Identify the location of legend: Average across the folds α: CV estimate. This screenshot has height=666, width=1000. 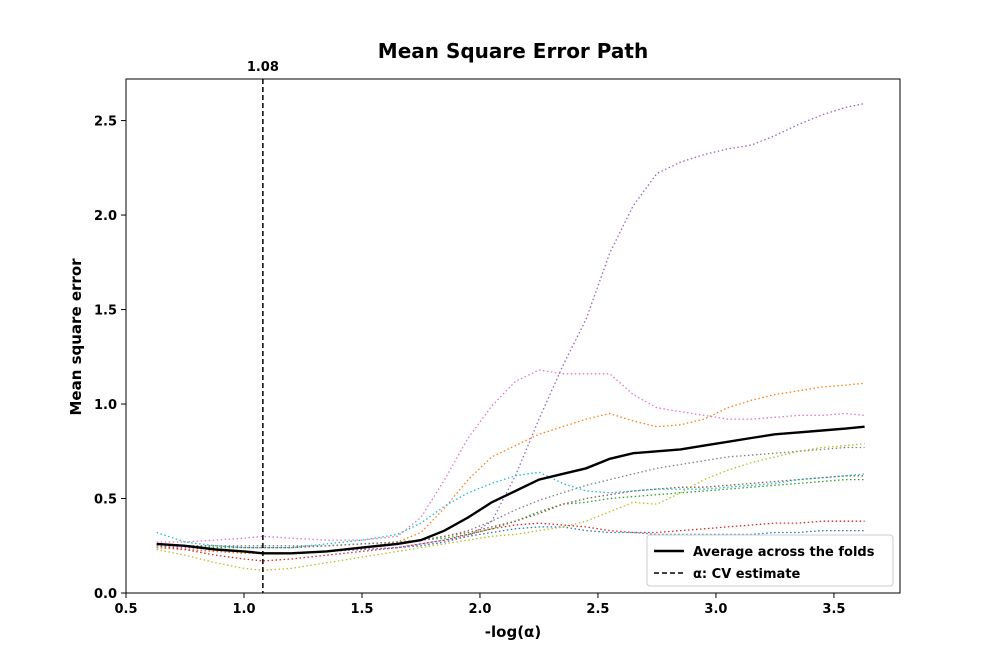
(770, 560).